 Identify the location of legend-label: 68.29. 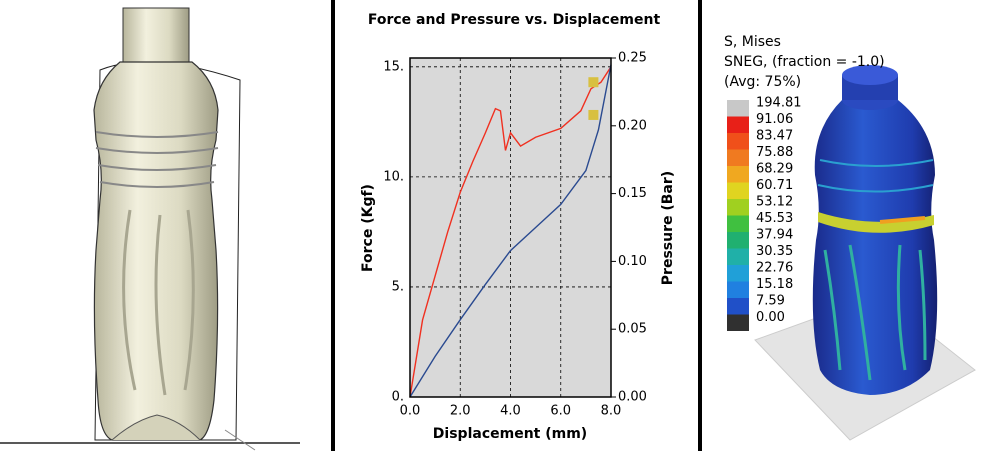
(774, 169).